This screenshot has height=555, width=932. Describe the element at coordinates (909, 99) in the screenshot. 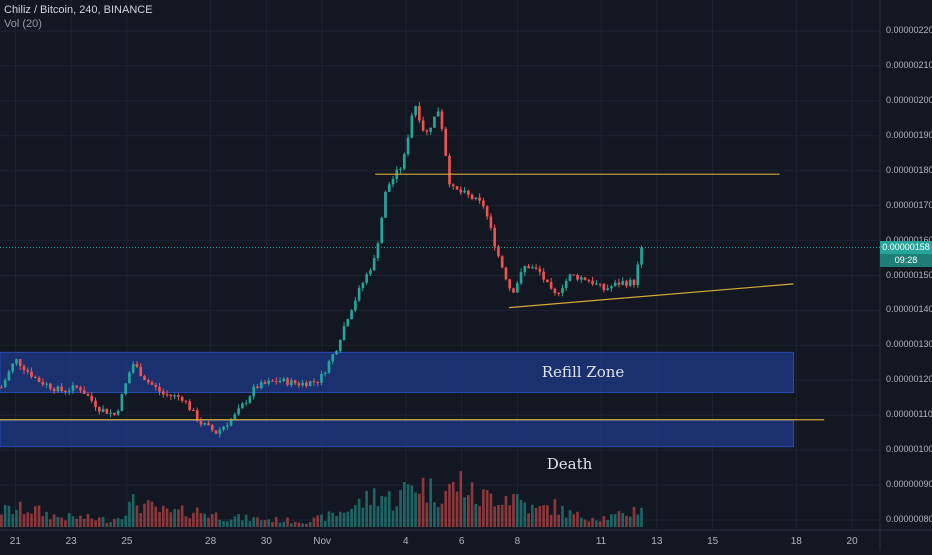

I see `y-tick-label: 0.00000200` at that location.